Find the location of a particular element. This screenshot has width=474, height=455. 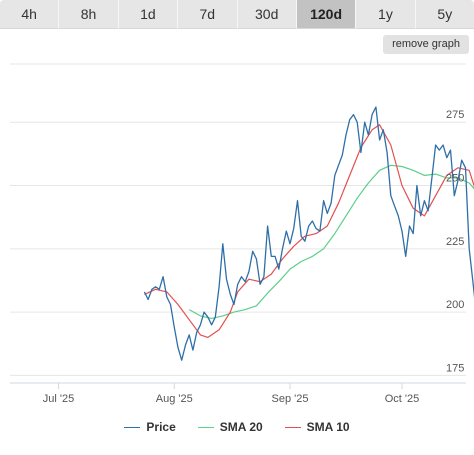

tab-120d: 120d is located at coordinates (326, 14).